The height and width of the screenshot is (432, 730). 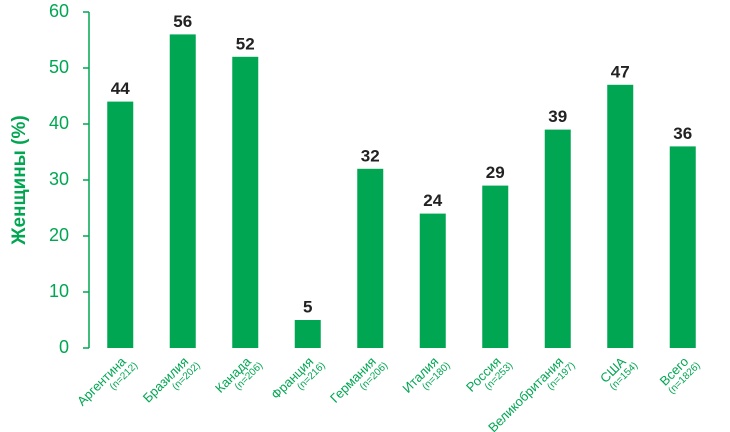 What do you see at coordinates (120, 88) in the screenshot?
I see `value-label: 44` at bounding box center [120, 88].